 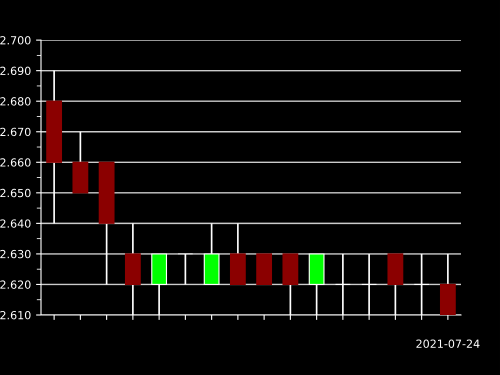 I want to click on y-tick-label: 2.680, so click(x=15, y=101).